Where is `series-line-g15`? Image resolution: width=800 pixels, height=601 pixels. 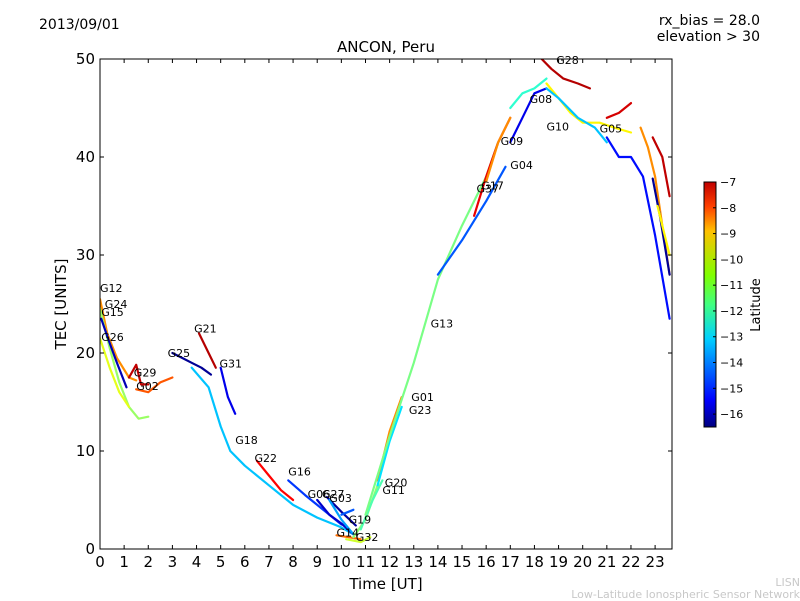 series-line-g15 is located at coordinates (114, 353).